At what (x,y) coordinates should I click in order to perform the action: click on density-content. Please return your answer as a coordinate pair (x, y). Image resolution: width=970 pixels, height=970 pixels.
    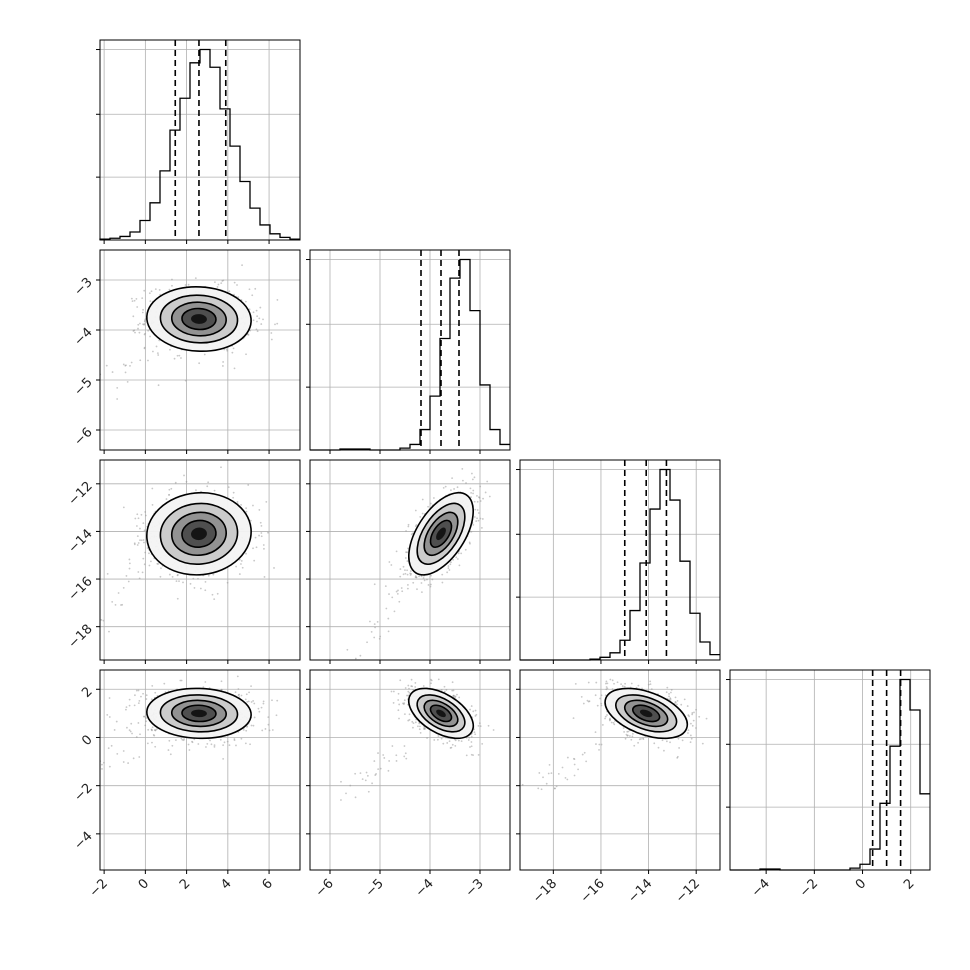
    Looking at the image, I should click on (418, 563).